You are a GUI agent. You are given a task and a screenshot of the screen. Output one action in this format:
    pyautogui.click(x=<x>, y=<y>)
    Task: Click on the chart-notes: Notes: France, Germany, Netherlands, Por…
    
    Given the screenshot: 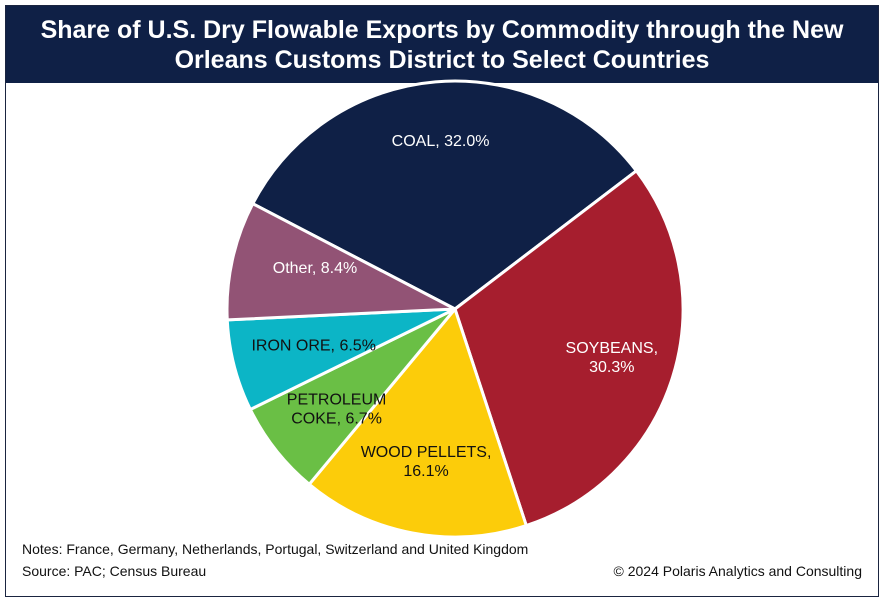 What is the action you would take?
    pyautogui.click(x=275, y=549)
    